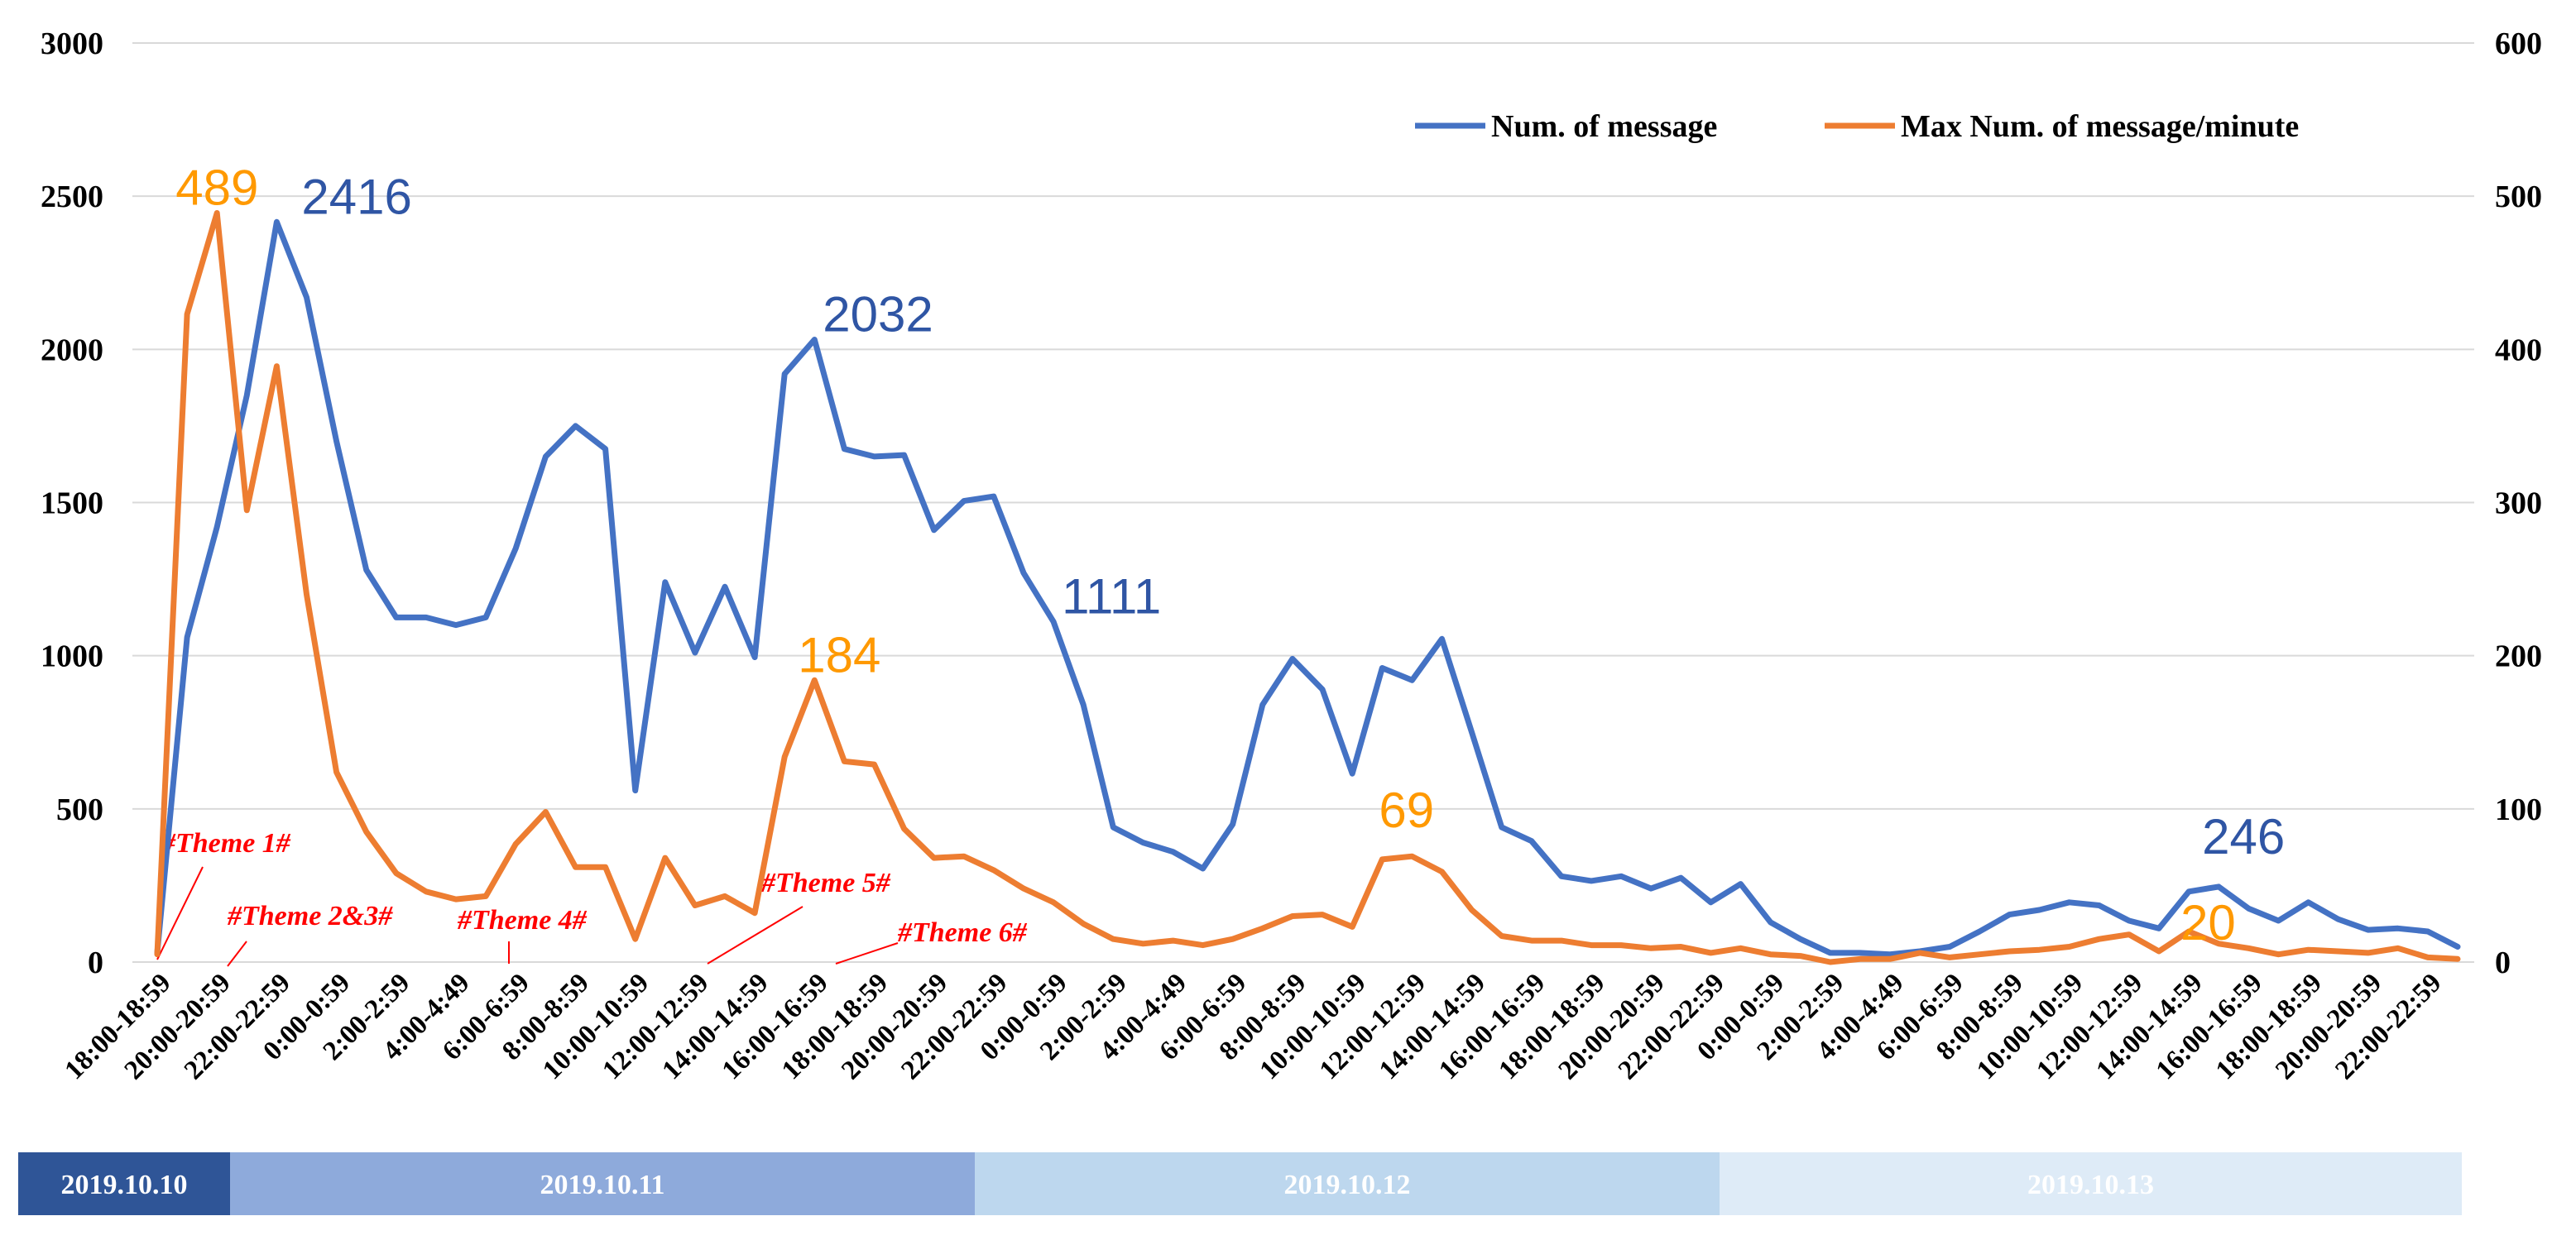  I want to click on peak-label: 1111, so click(1112, 597).